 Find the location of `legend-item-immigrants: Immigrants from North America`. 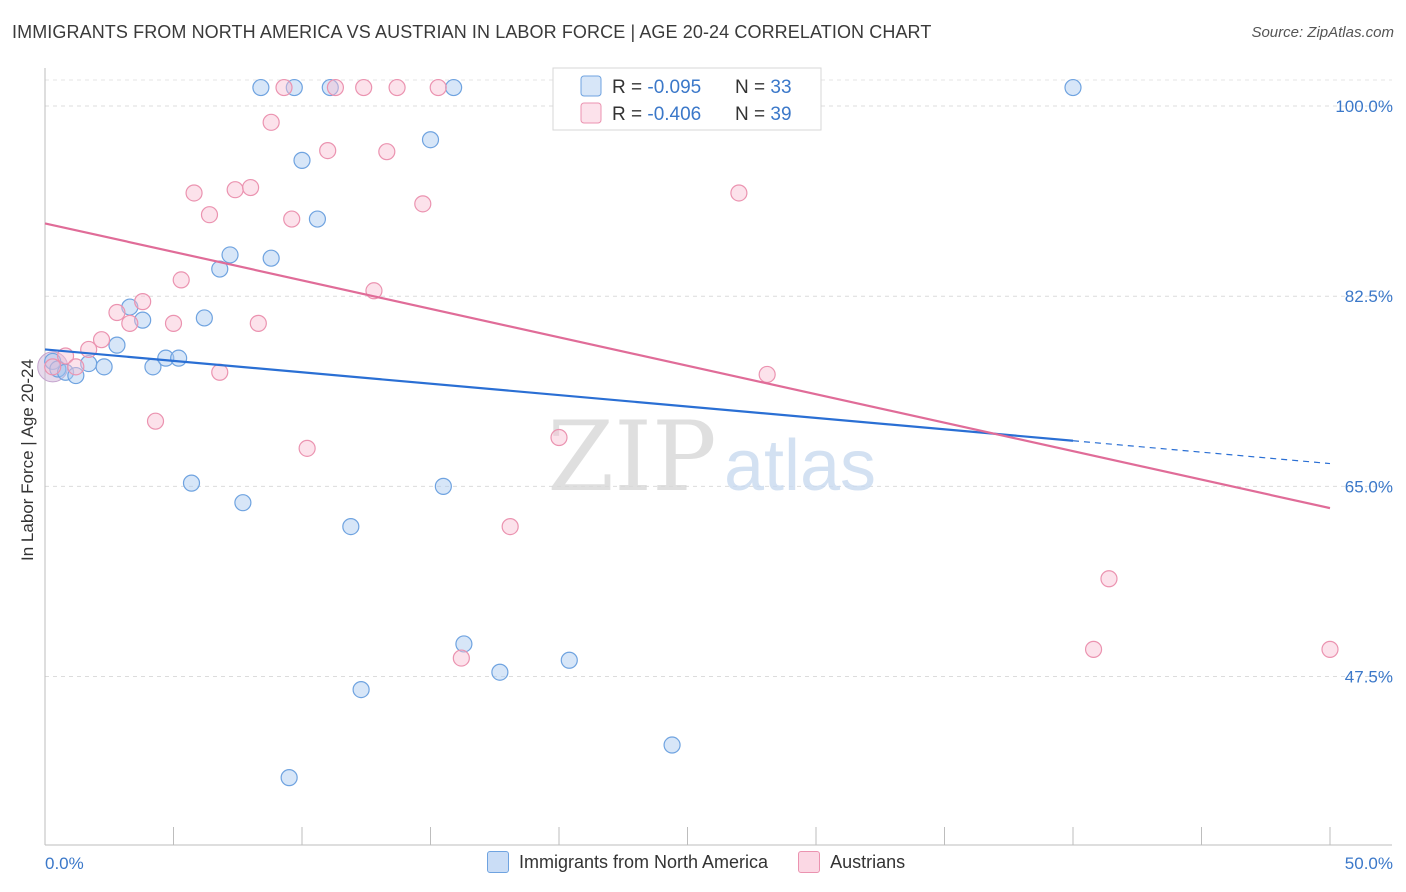

legend-item-immigrants: Immigrants from North America is located at coordinates (627, 862).